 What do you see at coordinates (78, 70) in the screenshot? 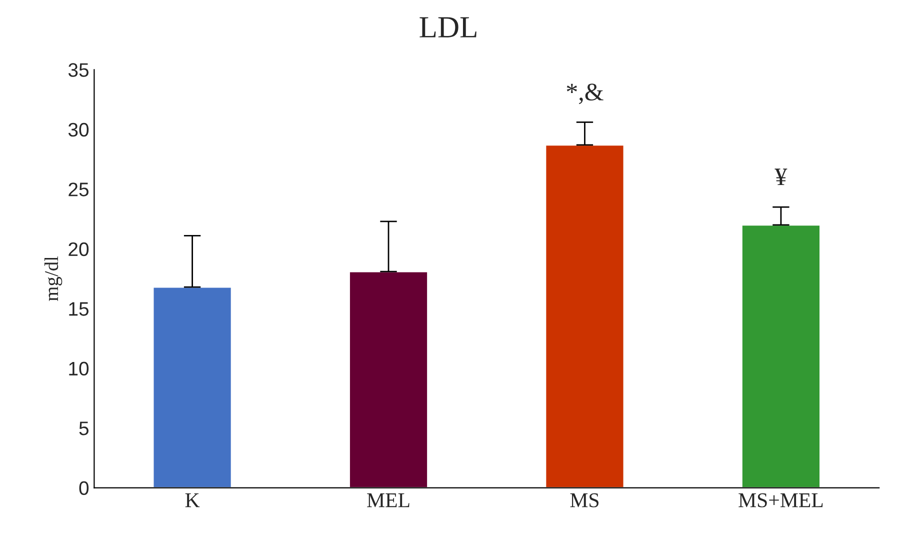
I see `y-tick-label: 35` at bounding box center [78, 70].